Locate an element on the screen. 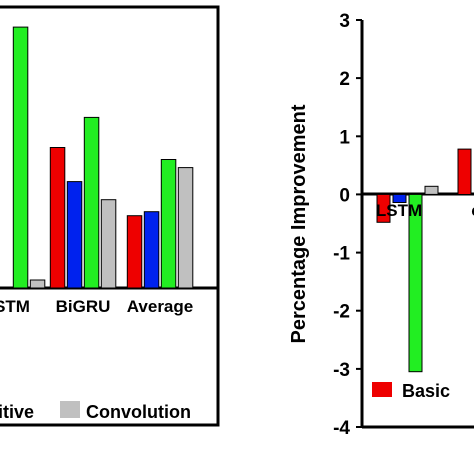 This screenshot has height=474, width=474. left-bar-lstm-s3 is located at coordinates (37, 284).